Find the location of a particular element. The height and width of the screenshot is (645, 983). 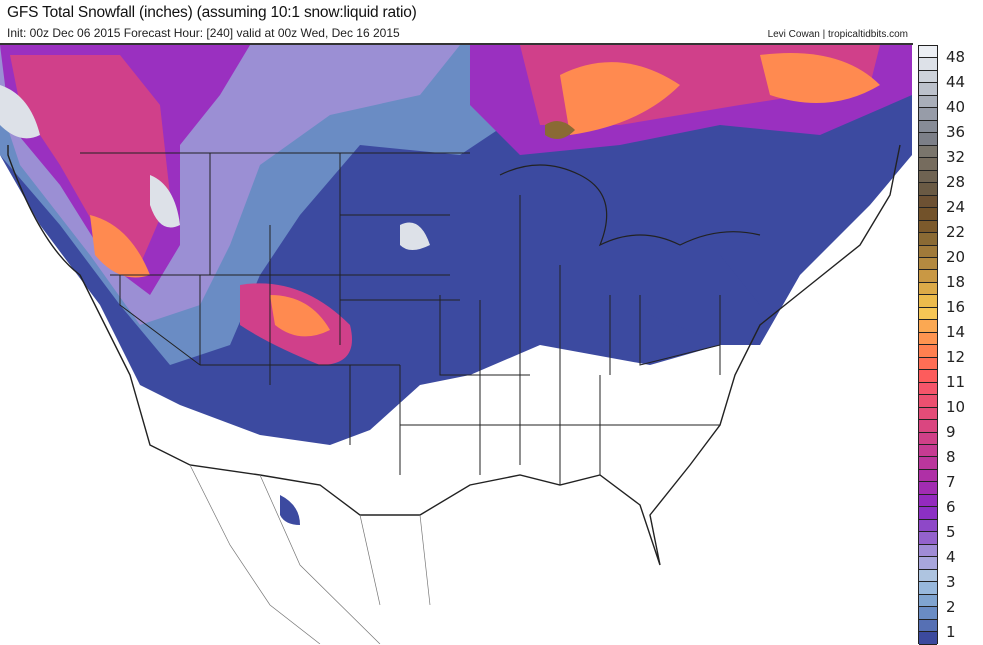

colorbar-label: 16 is located at coordinates (956, 307).